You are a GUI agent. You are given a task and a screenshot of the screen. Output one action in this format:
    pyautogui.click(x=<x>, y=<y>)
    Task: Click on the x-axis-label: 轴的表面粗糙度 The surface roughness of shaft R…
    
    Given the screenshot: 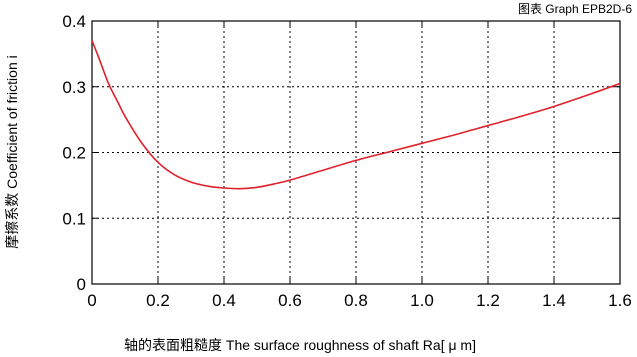 What is the action you would take?
    pyautogui.click(x=300, y=345)
    